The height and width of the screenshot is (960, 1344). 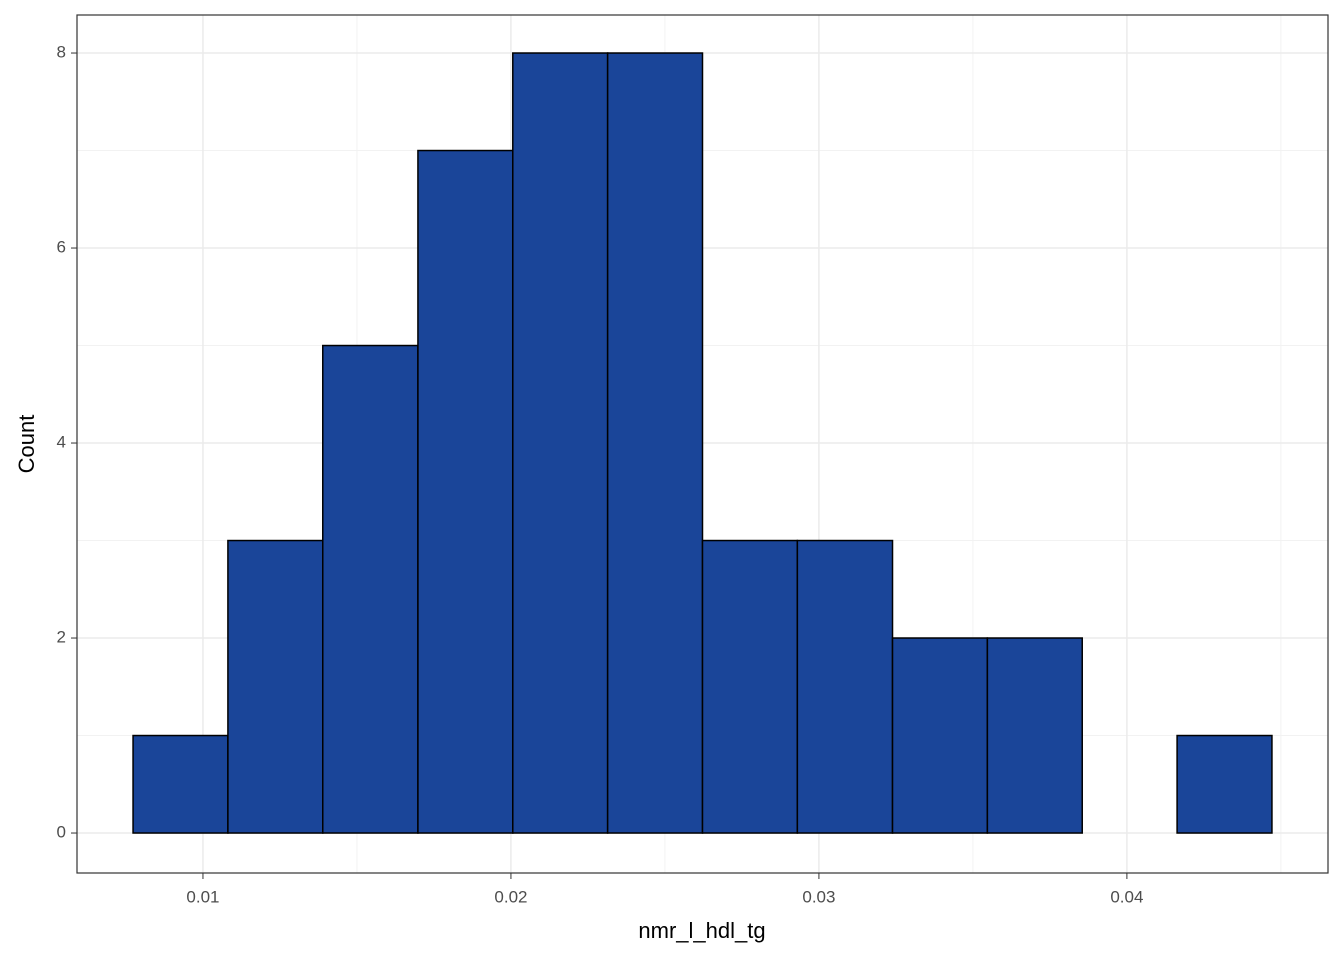 I want to click on x-tick-label: 0.04, so click(x=1126, y=896).